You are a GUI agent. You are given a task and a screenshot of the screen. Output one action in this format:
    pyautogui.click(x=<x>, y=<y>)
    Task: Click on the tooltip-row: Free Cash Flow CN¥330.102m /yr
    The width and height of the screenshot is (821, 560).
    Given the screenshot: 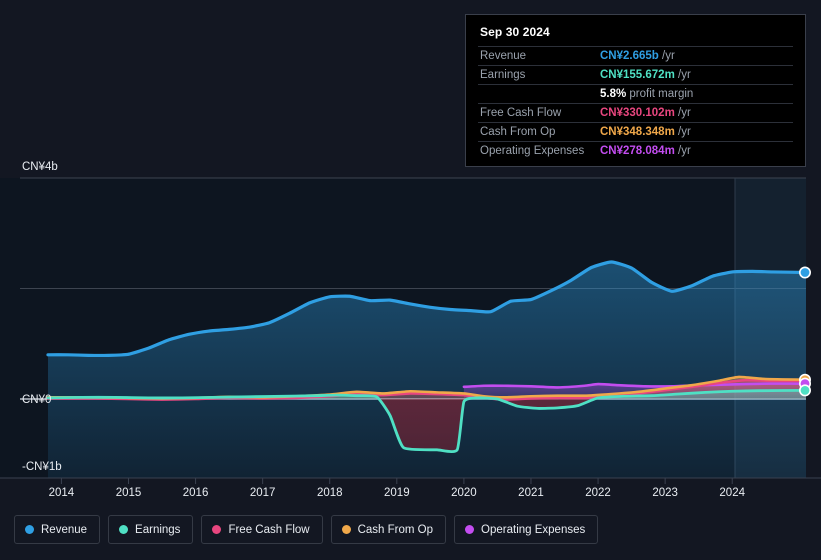 What is the action you would take?
    pyautogui.click(x=635, y=113)
    